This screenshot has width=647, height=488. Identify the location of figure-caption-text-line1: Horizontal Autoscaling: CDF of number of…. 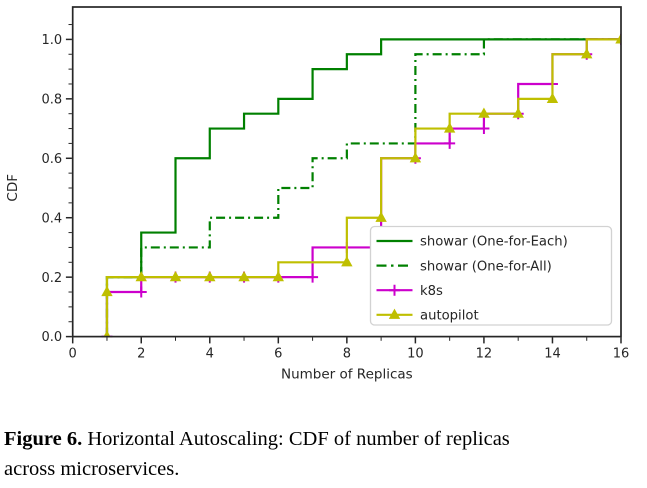
(296, 439).